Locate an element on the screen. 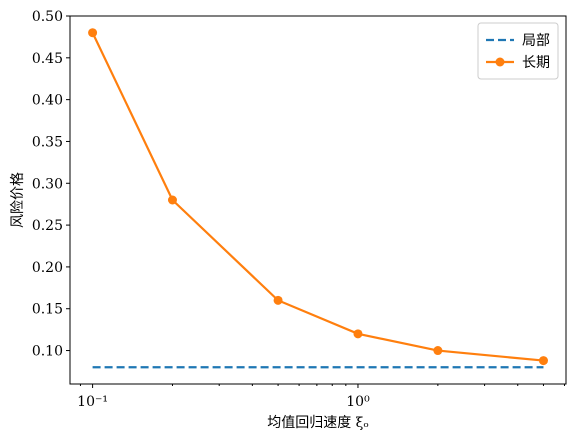 The height and width of the screenshot is (445, 574). y-tick-label: 0.25 is located at coordinates (47, 226).